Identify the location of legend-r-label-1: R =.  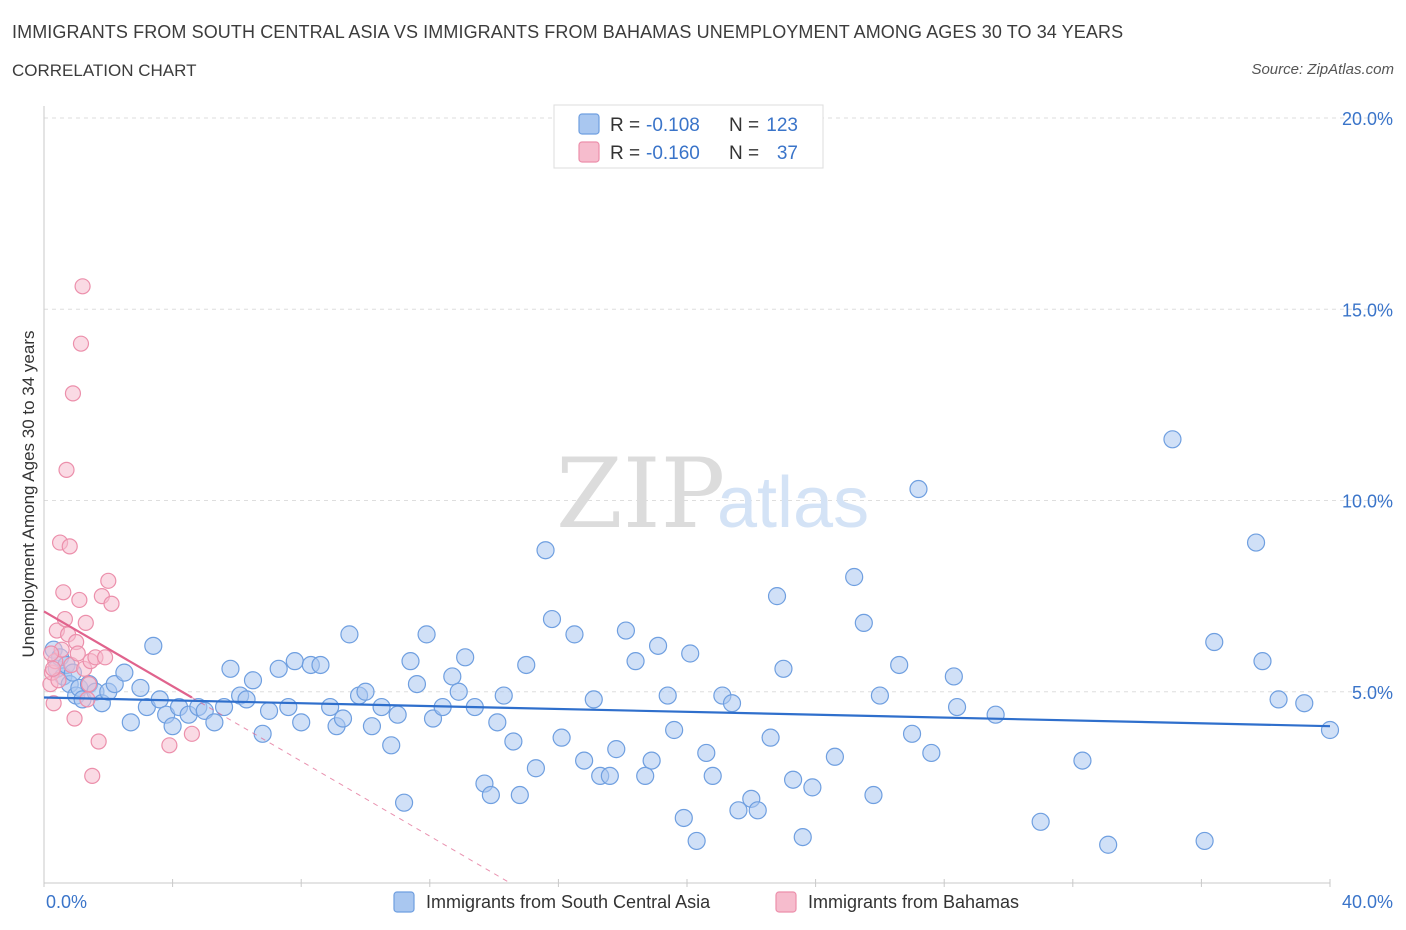
(625, 125).